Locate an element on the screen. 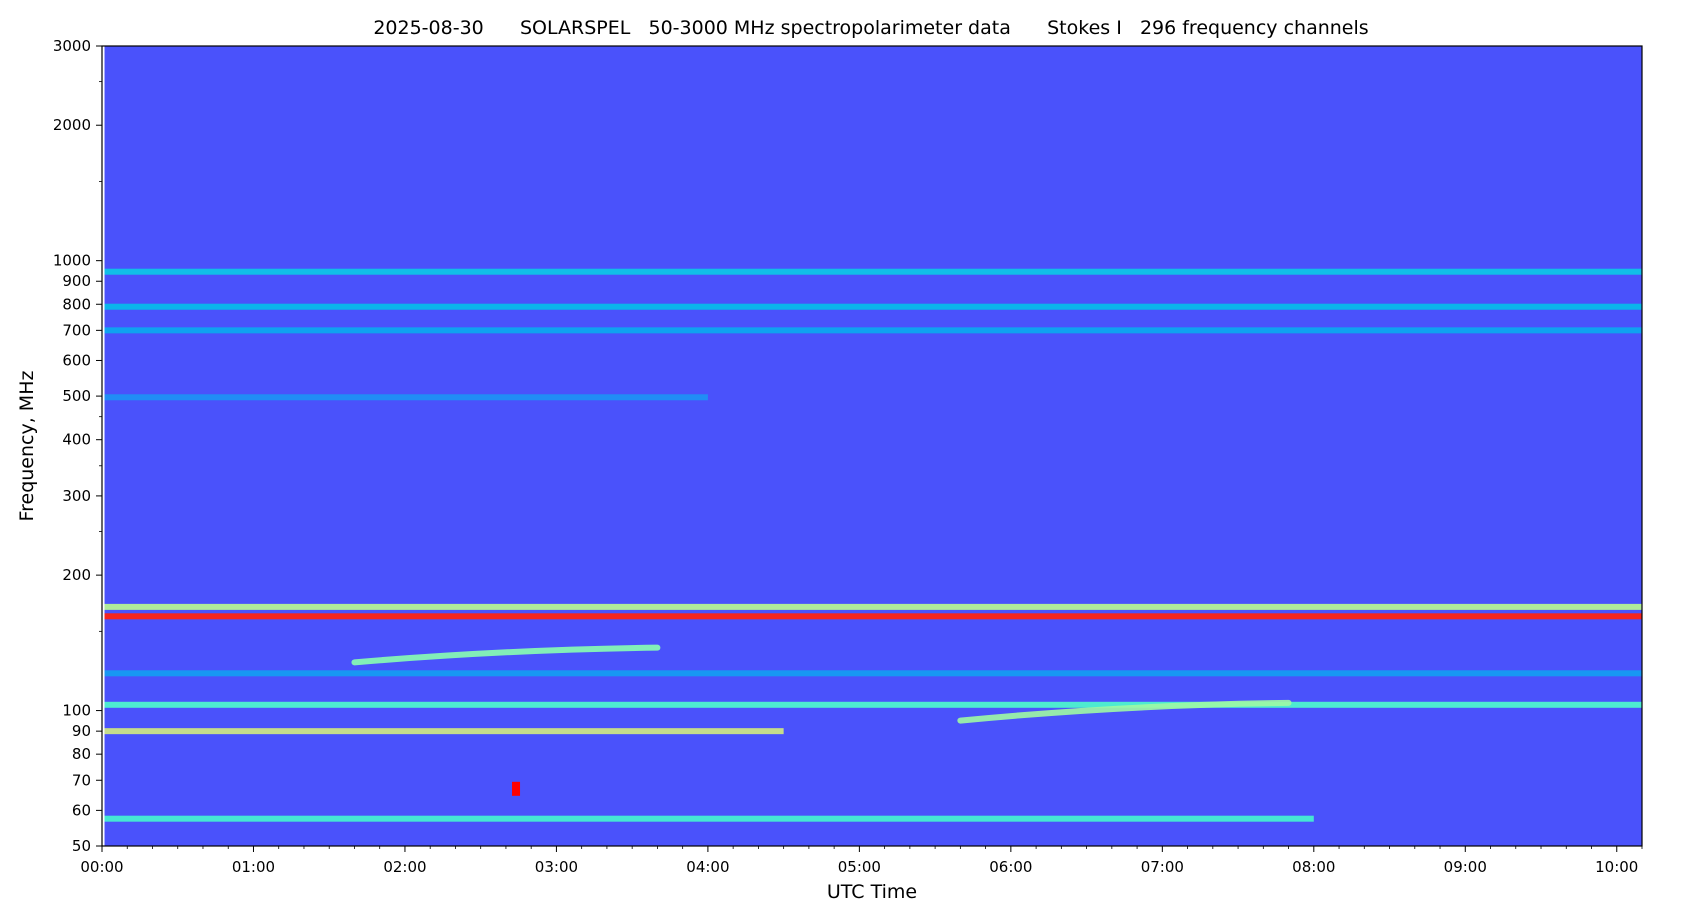 The width and height of the screenshot is (1687, 906). y-tick-label: 200 is located at coordinates (76, 575).